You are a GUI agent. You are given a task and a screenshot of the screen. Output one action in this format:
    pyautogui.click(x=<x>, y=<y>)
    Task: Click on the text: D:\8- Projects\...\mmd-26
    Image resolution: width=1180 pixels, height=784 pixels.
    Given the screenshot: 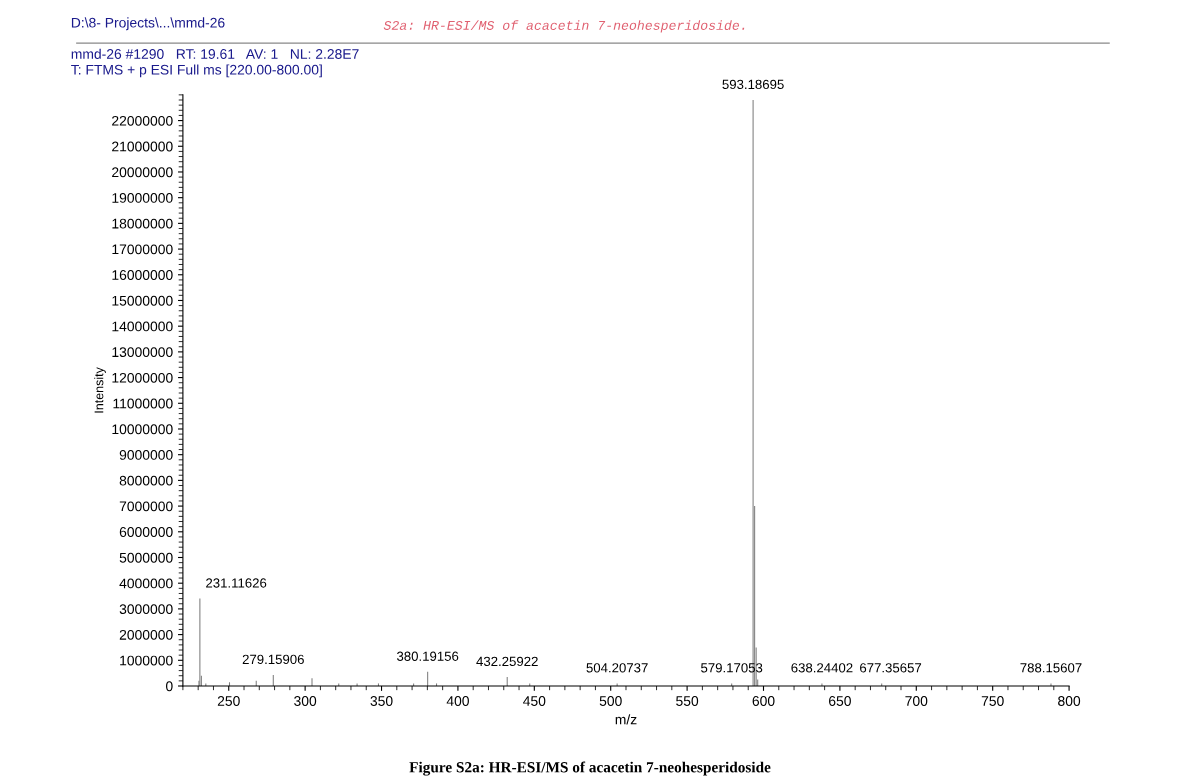 What is the action you would take?
    pyautogui.click(x=148, y=24)
    